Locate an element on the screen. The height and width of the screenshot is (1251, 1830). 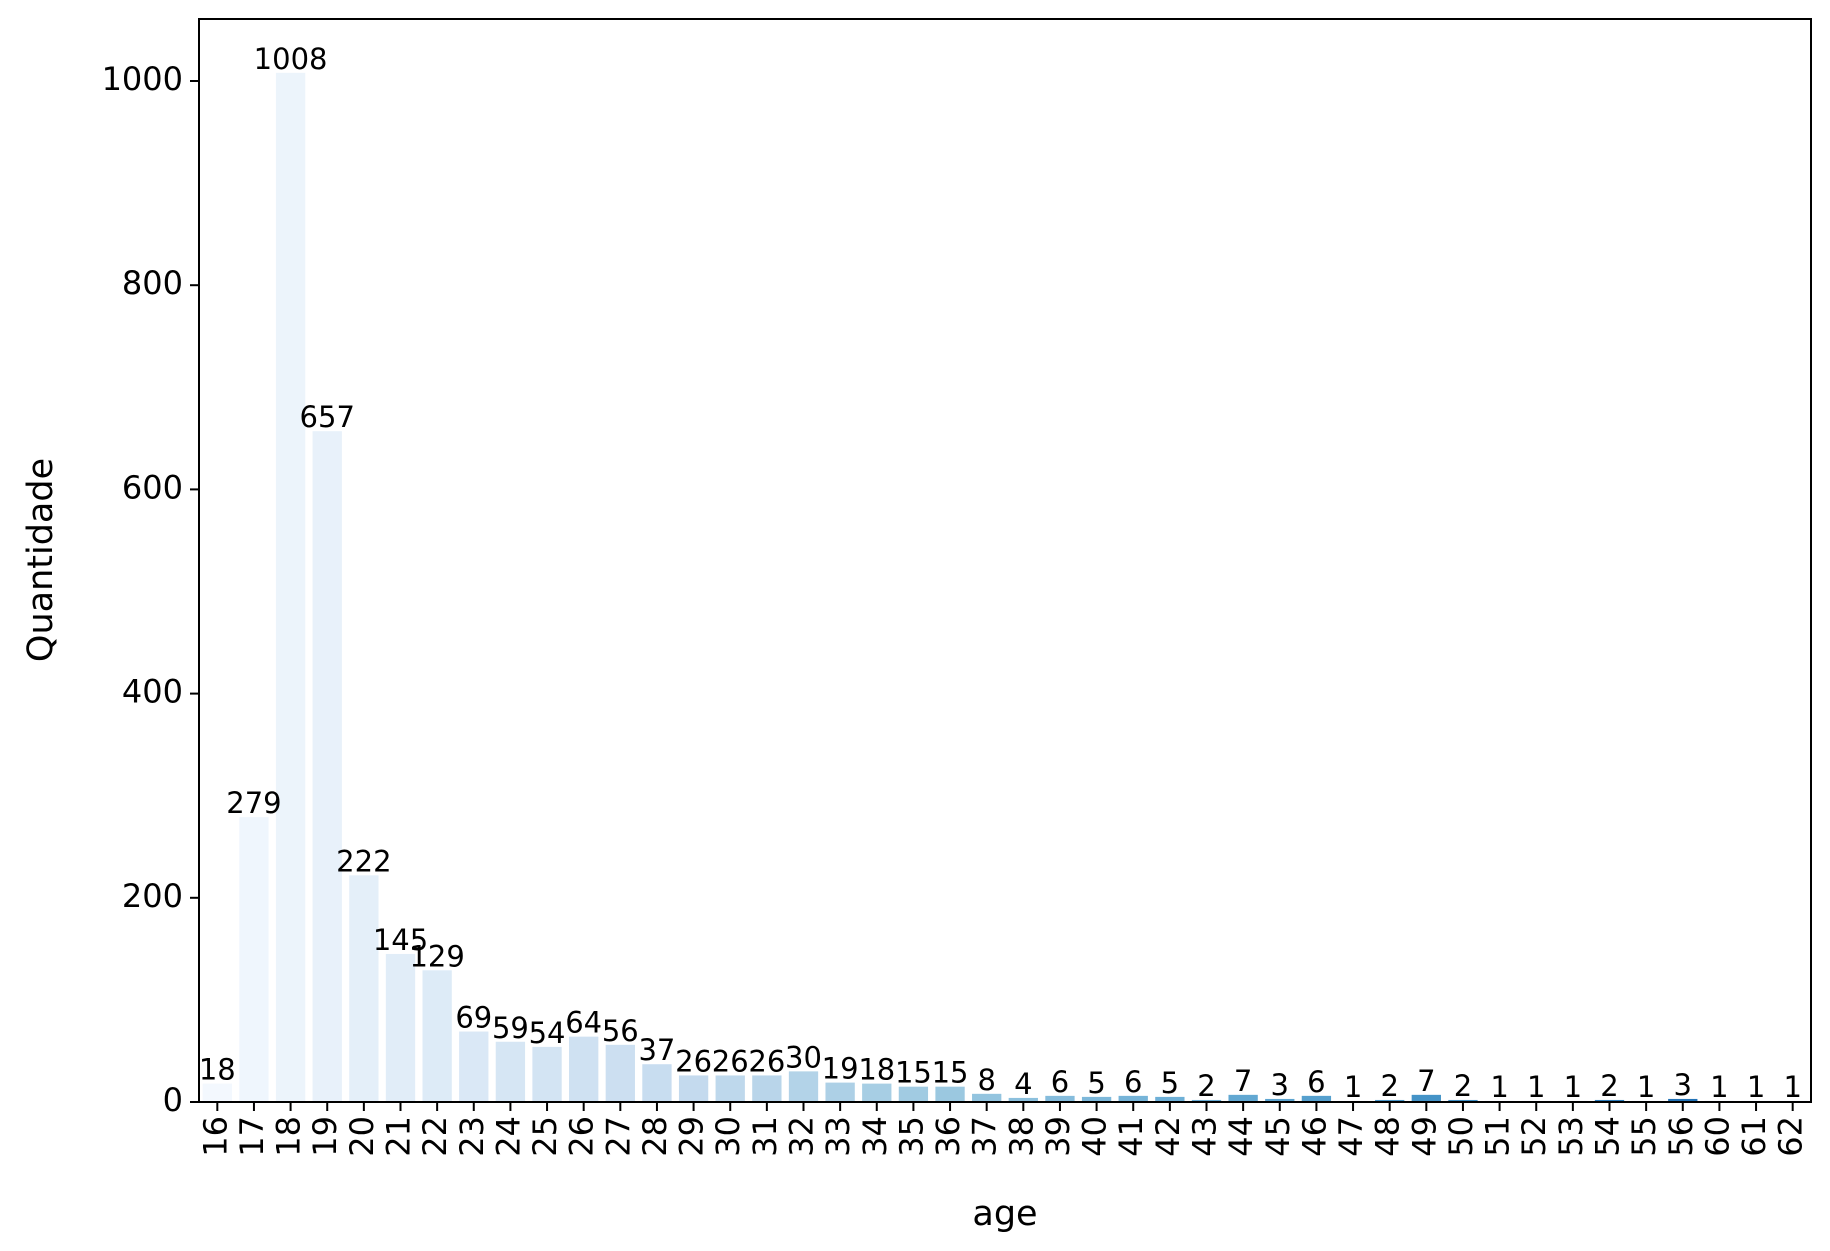
x-tick-label-16: 16 is located at coordinates (215, 1136).